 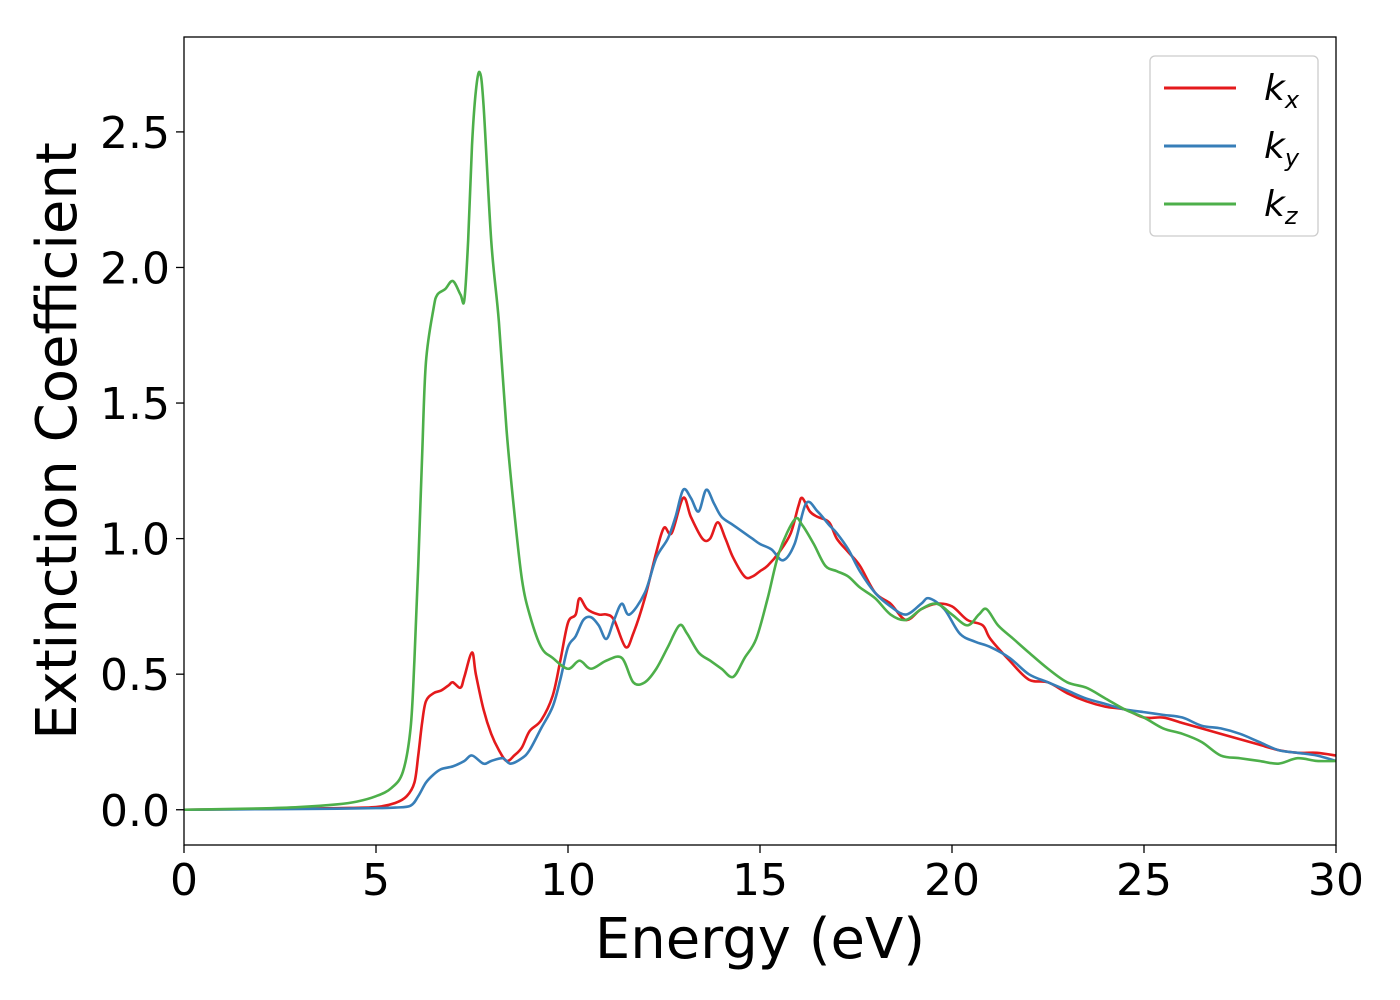 What do you see at coordinates (135, 268) in the screenshot?
I see `y-tick-label: 2.0` at bounding box center [135, 268].